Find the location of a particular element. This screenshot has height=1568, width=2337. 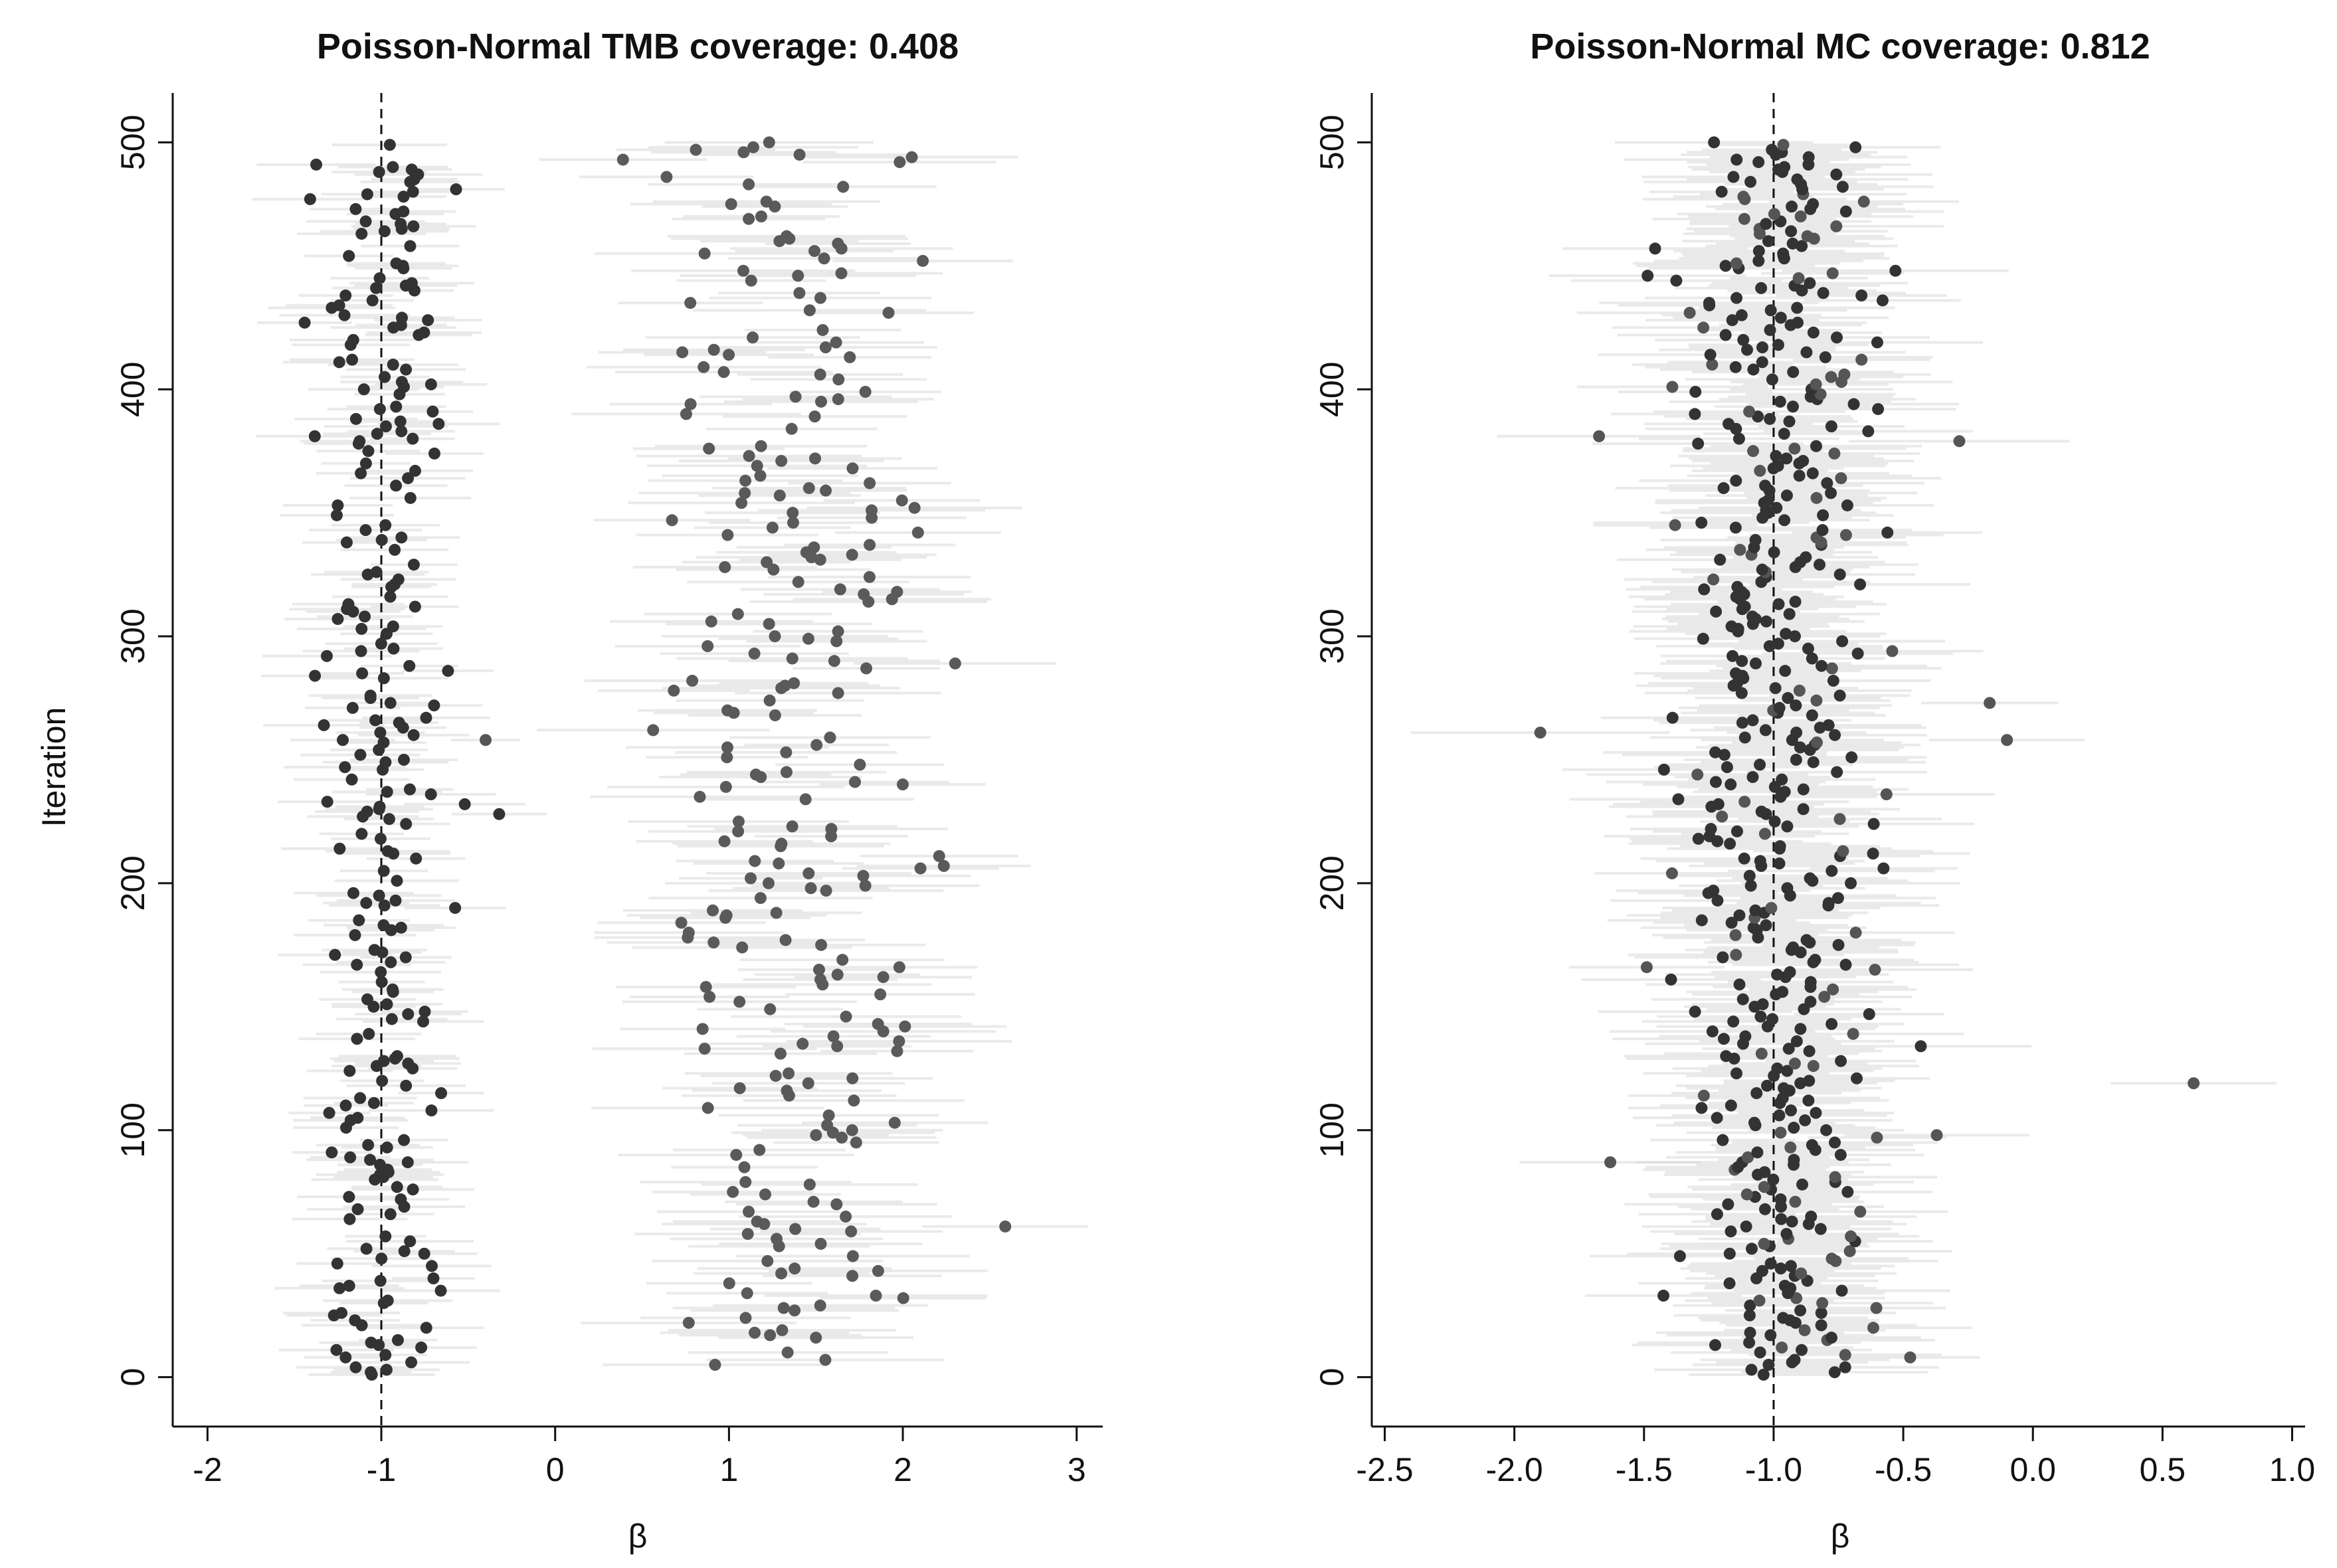

x-tick-label: 3 is located at coordinates (1077, 1469).